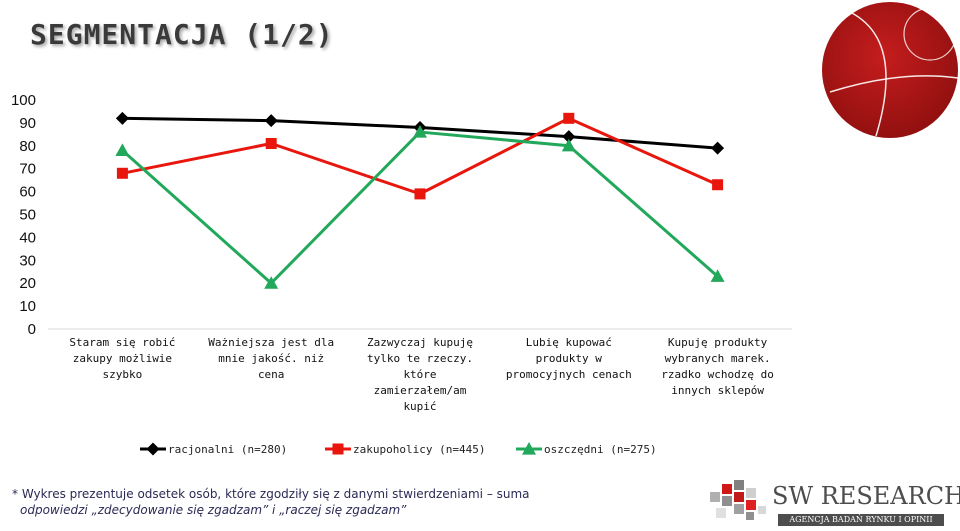  I want to click on y-tick-label: 40, so click(27, 237).